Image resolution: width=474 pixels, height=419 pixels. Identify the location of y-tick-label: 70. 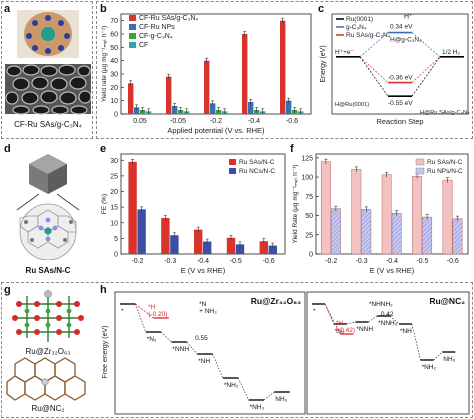
(114, 21).